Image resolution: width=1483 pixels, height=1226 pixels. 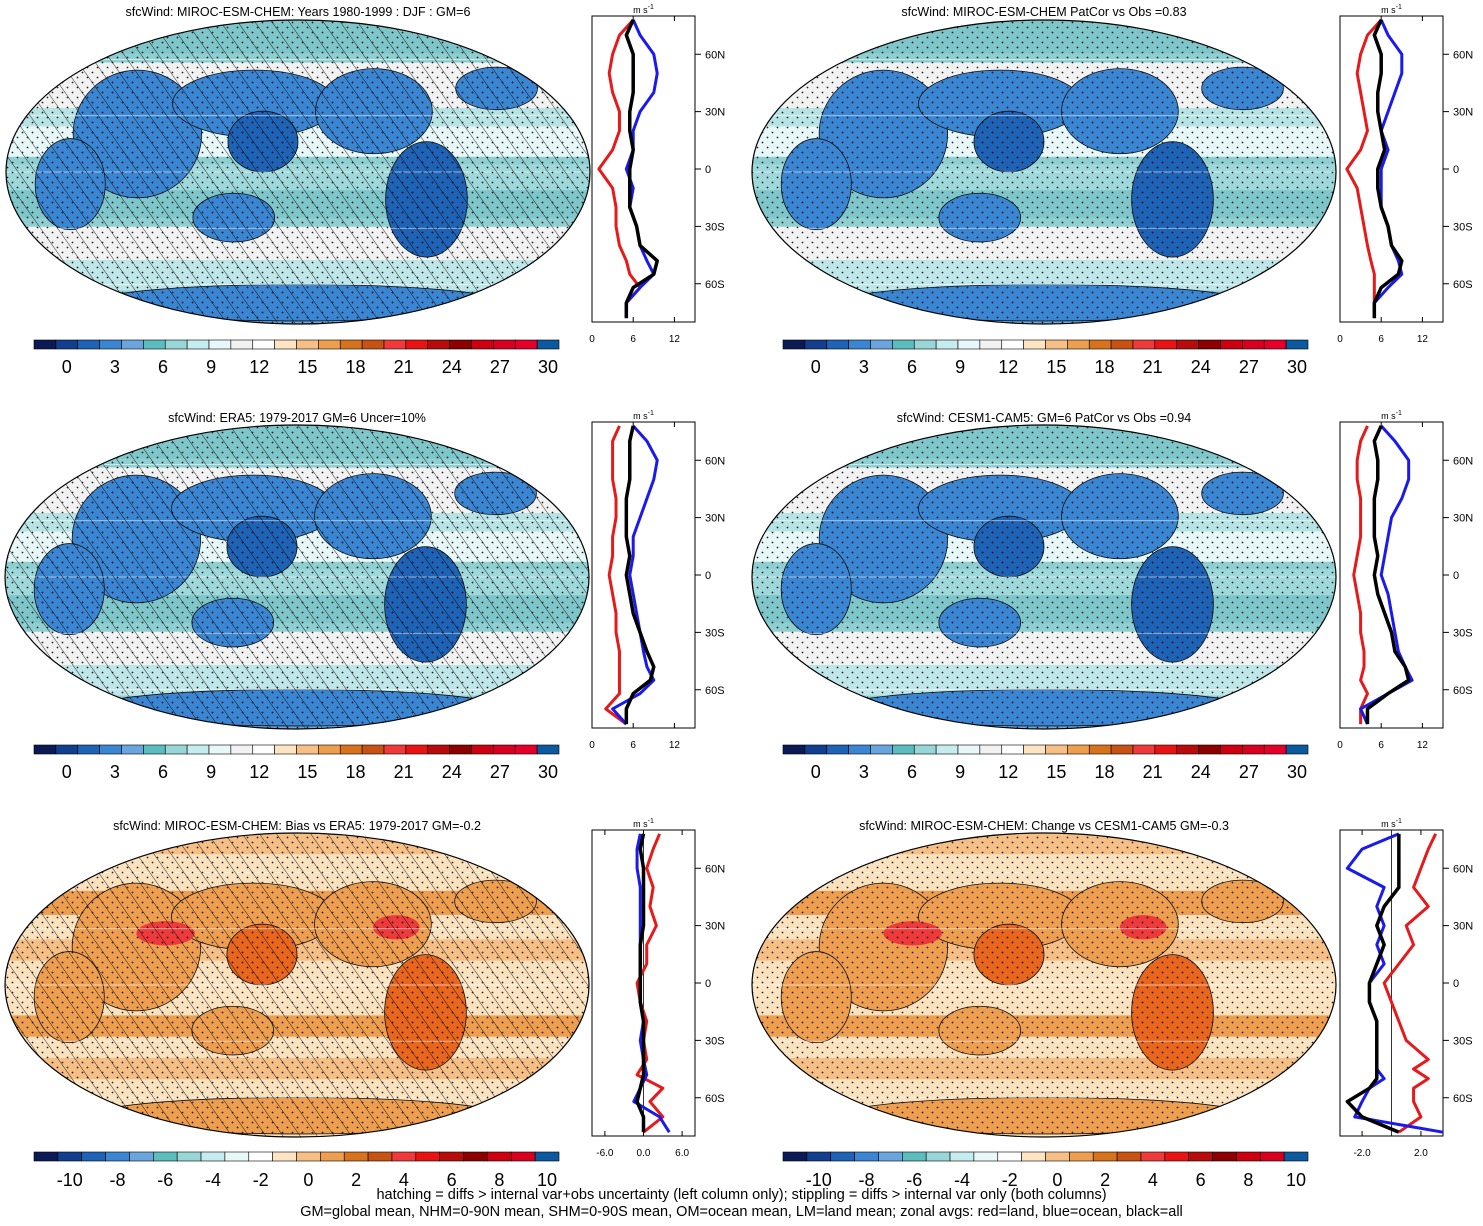 What do you see at coordinates (819, 1180) in the screenshot?
I see `colorbar-tick-label: -10` at bounding box center [819, 1180].